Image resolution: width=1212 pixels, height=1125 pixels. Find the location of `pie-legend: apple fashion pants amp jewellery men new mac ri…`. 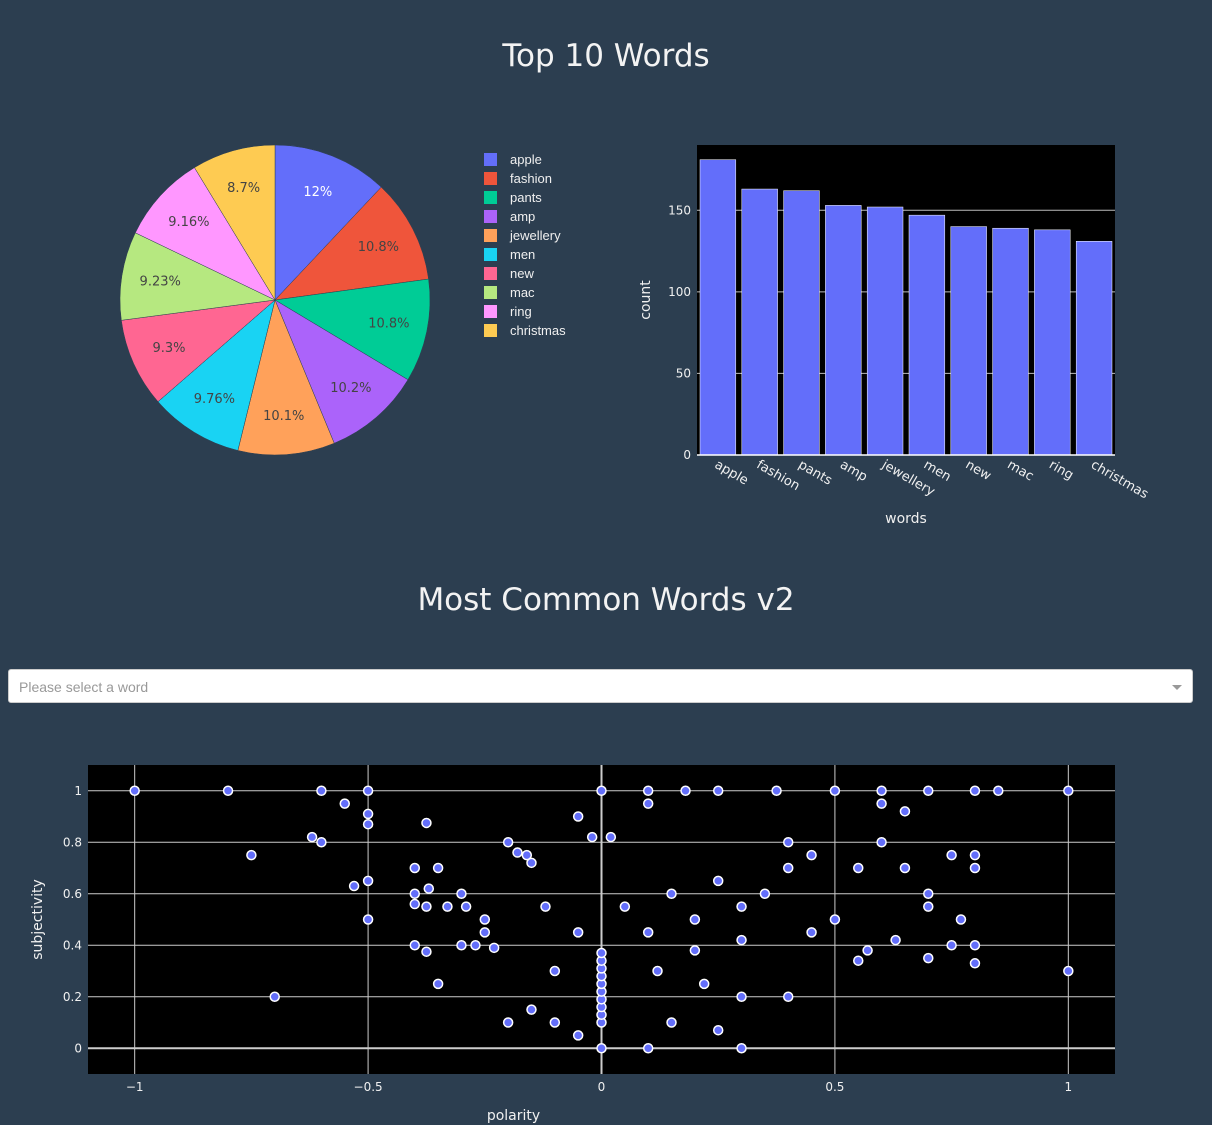

pie-legend: apple fashion pants amp jewellery men new mac ri… is located at coordinates (525, 245).